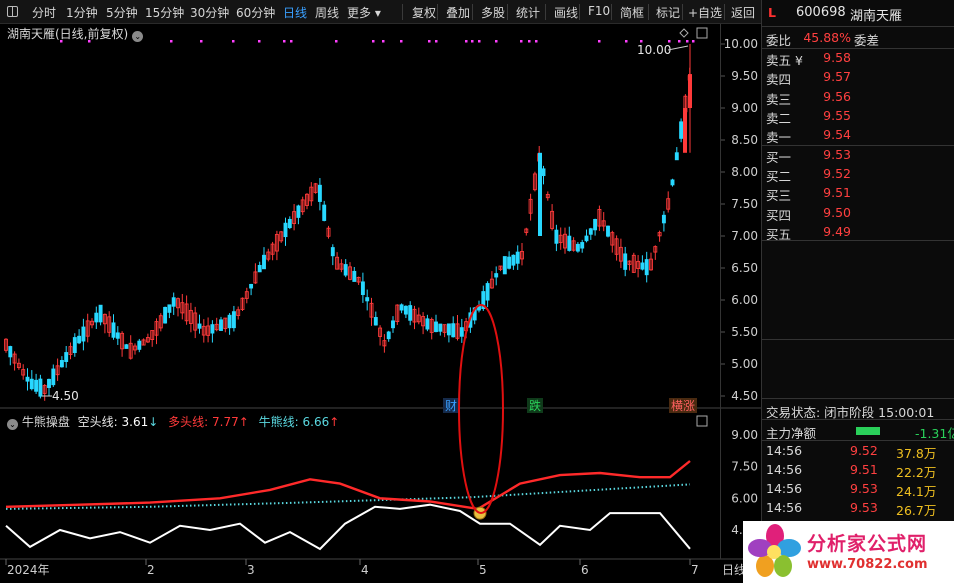  Describe the element at coordinates (295, 13) in the screenshot. I see `toolbar-item-6: 日线` at that location.